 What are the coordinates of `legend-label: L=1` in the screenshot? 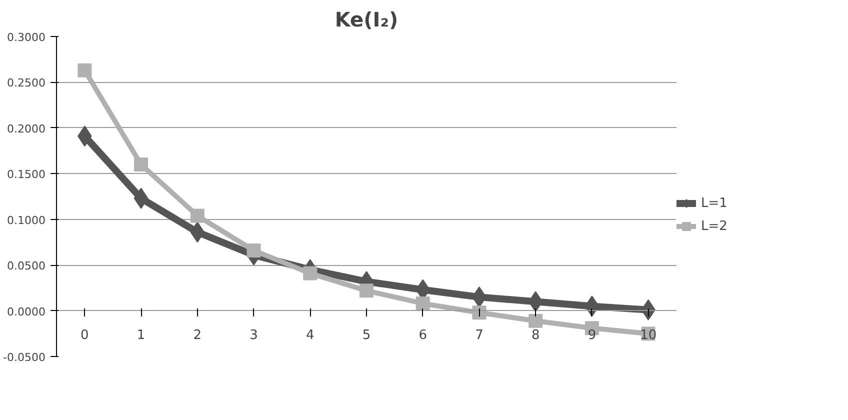 It's located at (714, 203).